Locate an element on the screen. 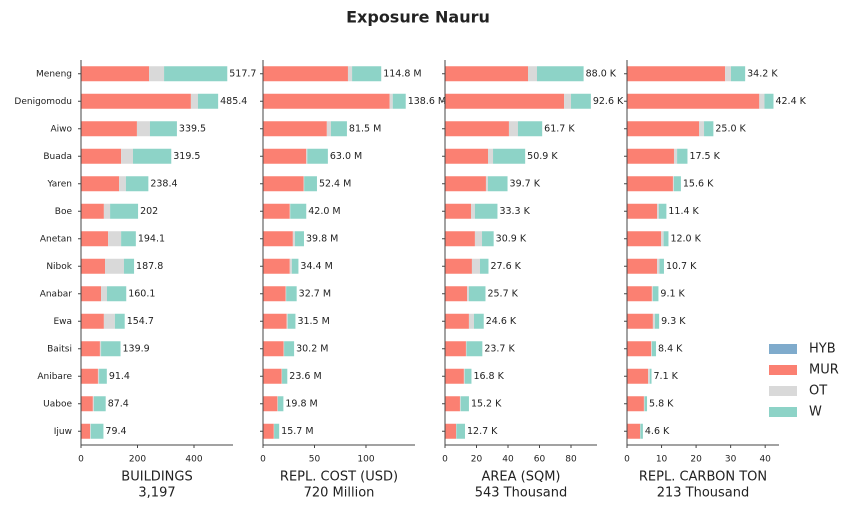 This screenshot has height=510, width=855. value-label: 23.7 K is located at coordinates (499, 348).